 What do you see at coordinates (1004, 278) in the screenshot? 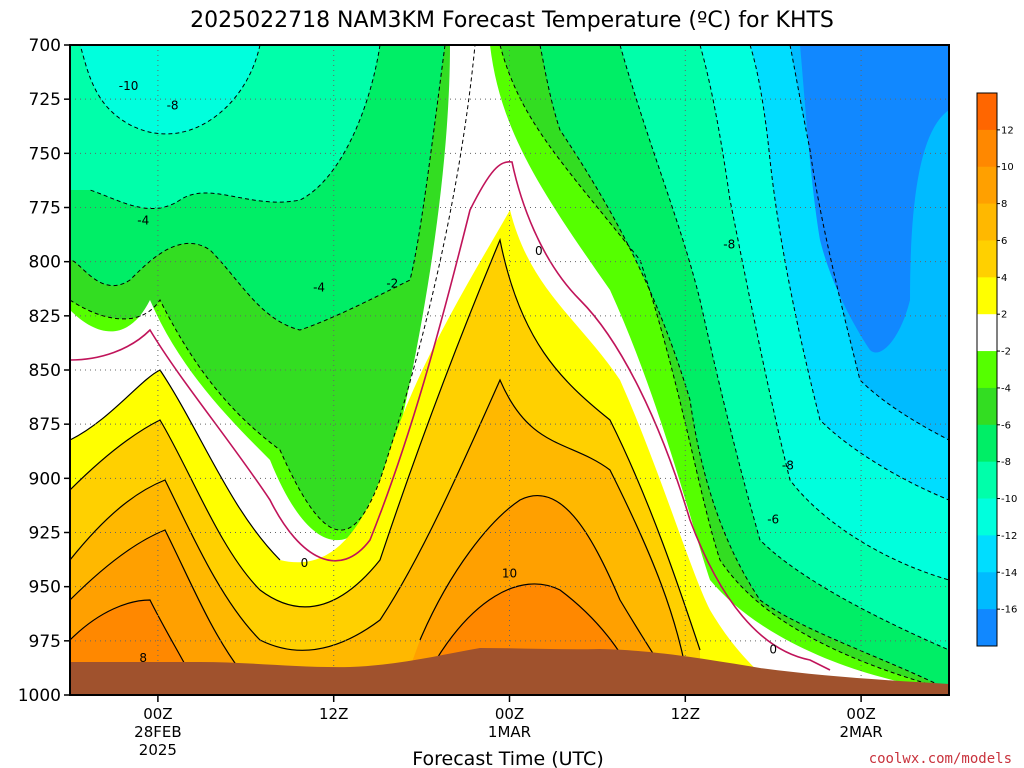
I see `colorbar-tick-label: 4` at bounding box center [1004, 278].